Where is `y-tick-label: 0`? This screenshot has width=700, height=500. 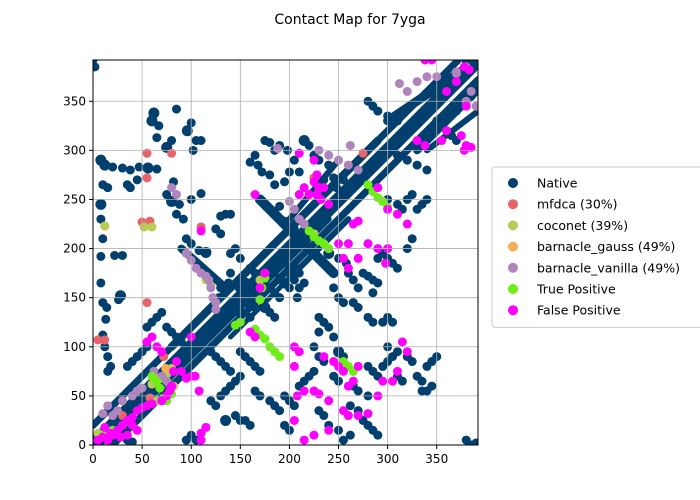
y-tick-label: 0 is located at coordinates (82, 445).